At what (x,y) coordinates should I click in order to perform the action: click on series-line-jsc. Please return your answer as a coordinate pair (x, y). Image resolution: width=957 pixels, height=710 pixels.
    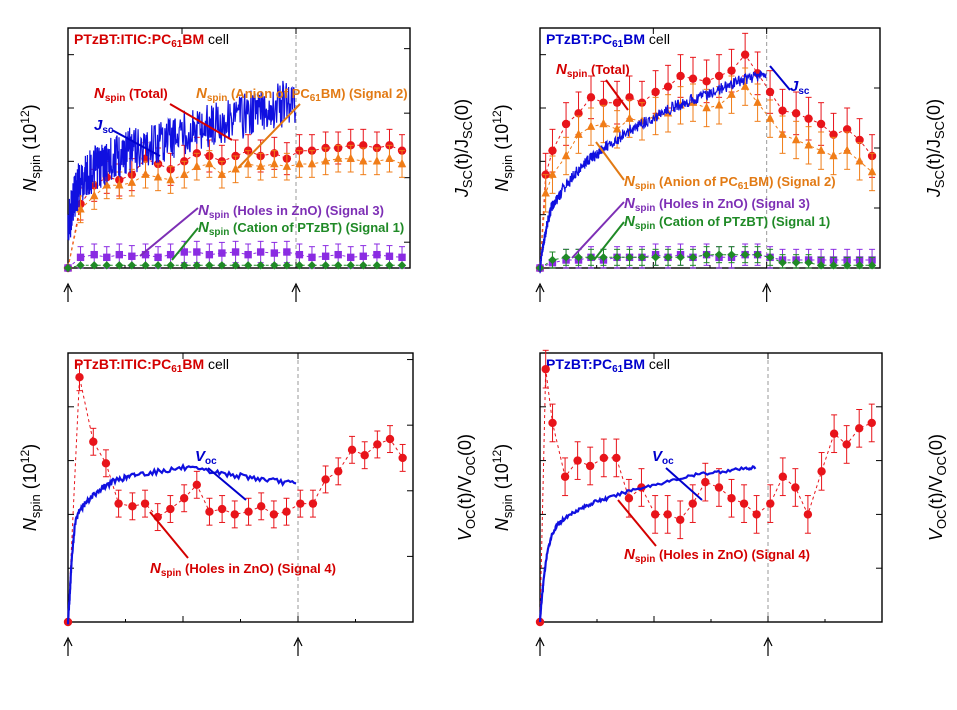
    Looking at the image, I should click on (653, 172).